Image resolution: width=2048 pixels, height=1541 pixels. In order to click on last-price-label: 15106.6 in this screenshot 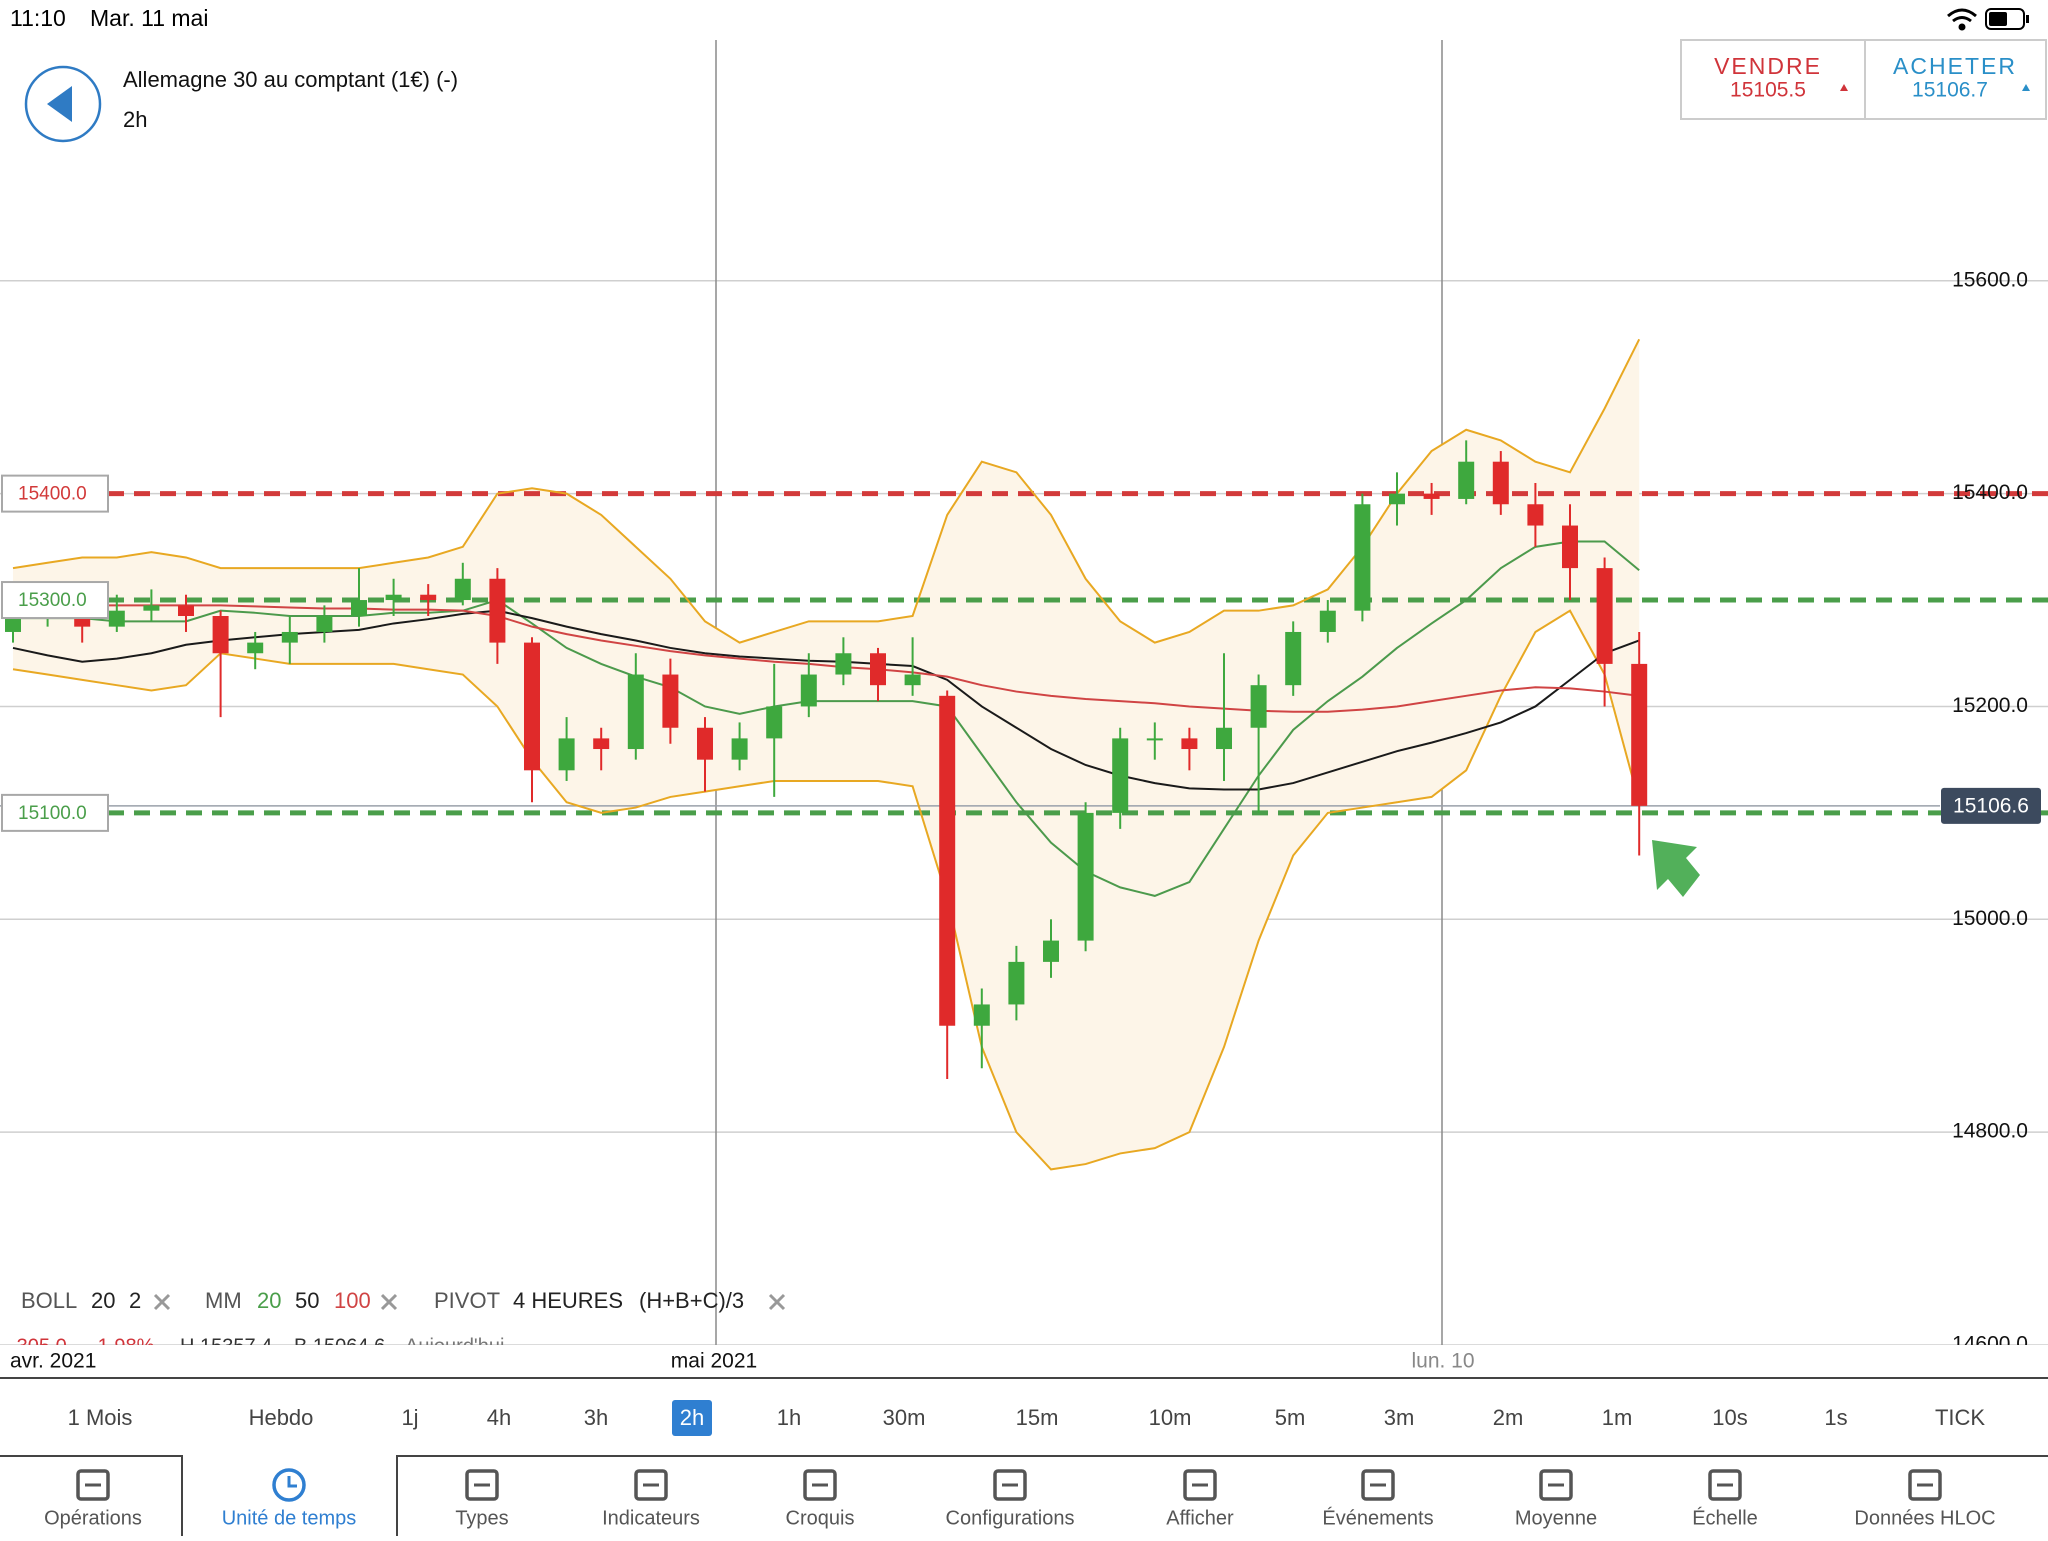, I will do `click(1991, 805)`.